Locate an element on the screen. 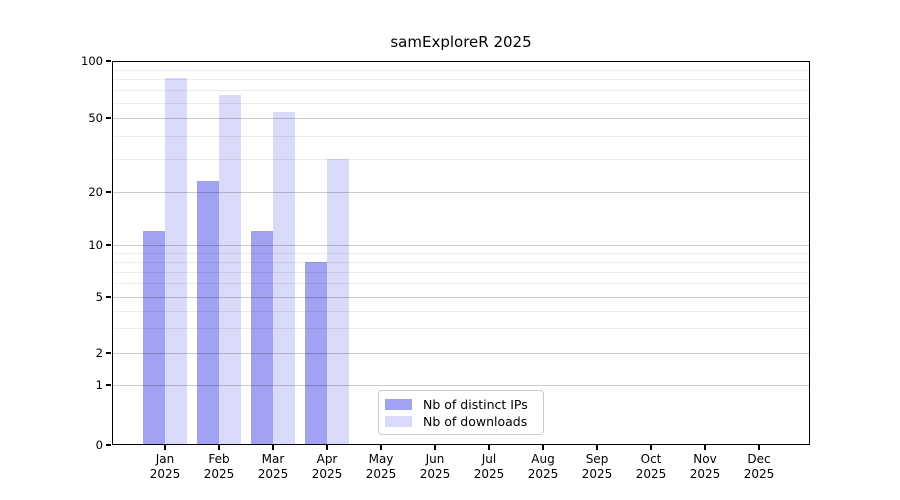 Image resolution: width=900 pixels, height=500 pixels. legend-swatch-downloads is located at coordinates (398, 421).